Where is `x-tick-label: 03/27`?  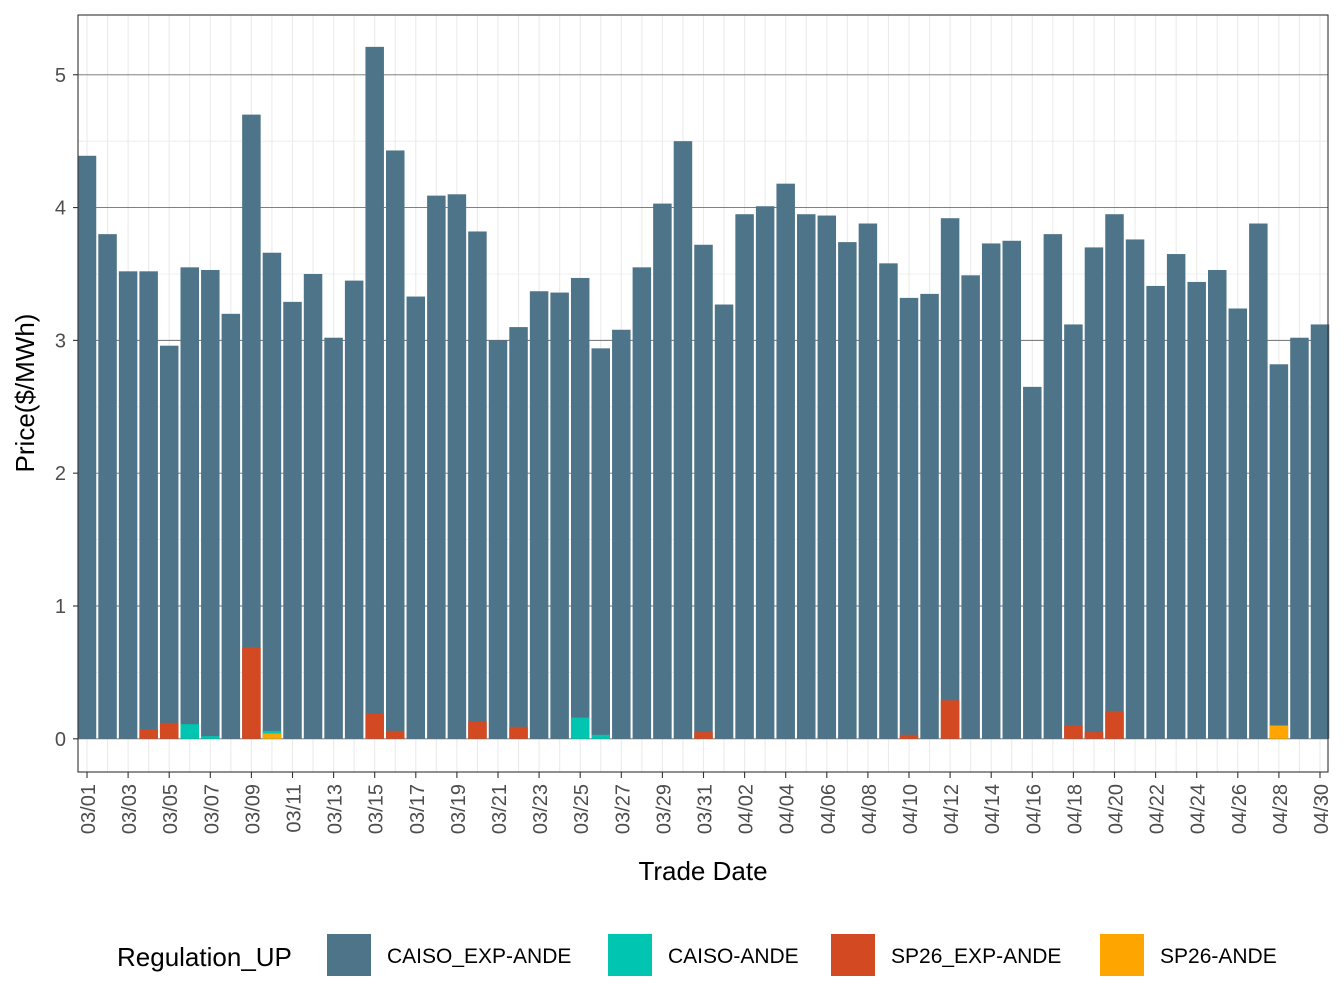
x-tick-label: 03/27 is located at coordinates (623, 809).